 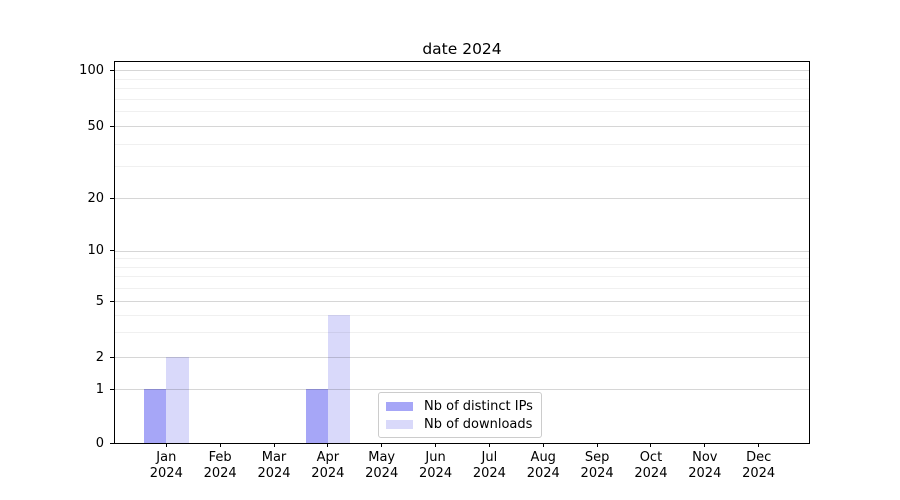 What do you see at coordinates (462, 49) in the screenshot?
I see `chart-title: date 2024` at bounding box center [462, 49].